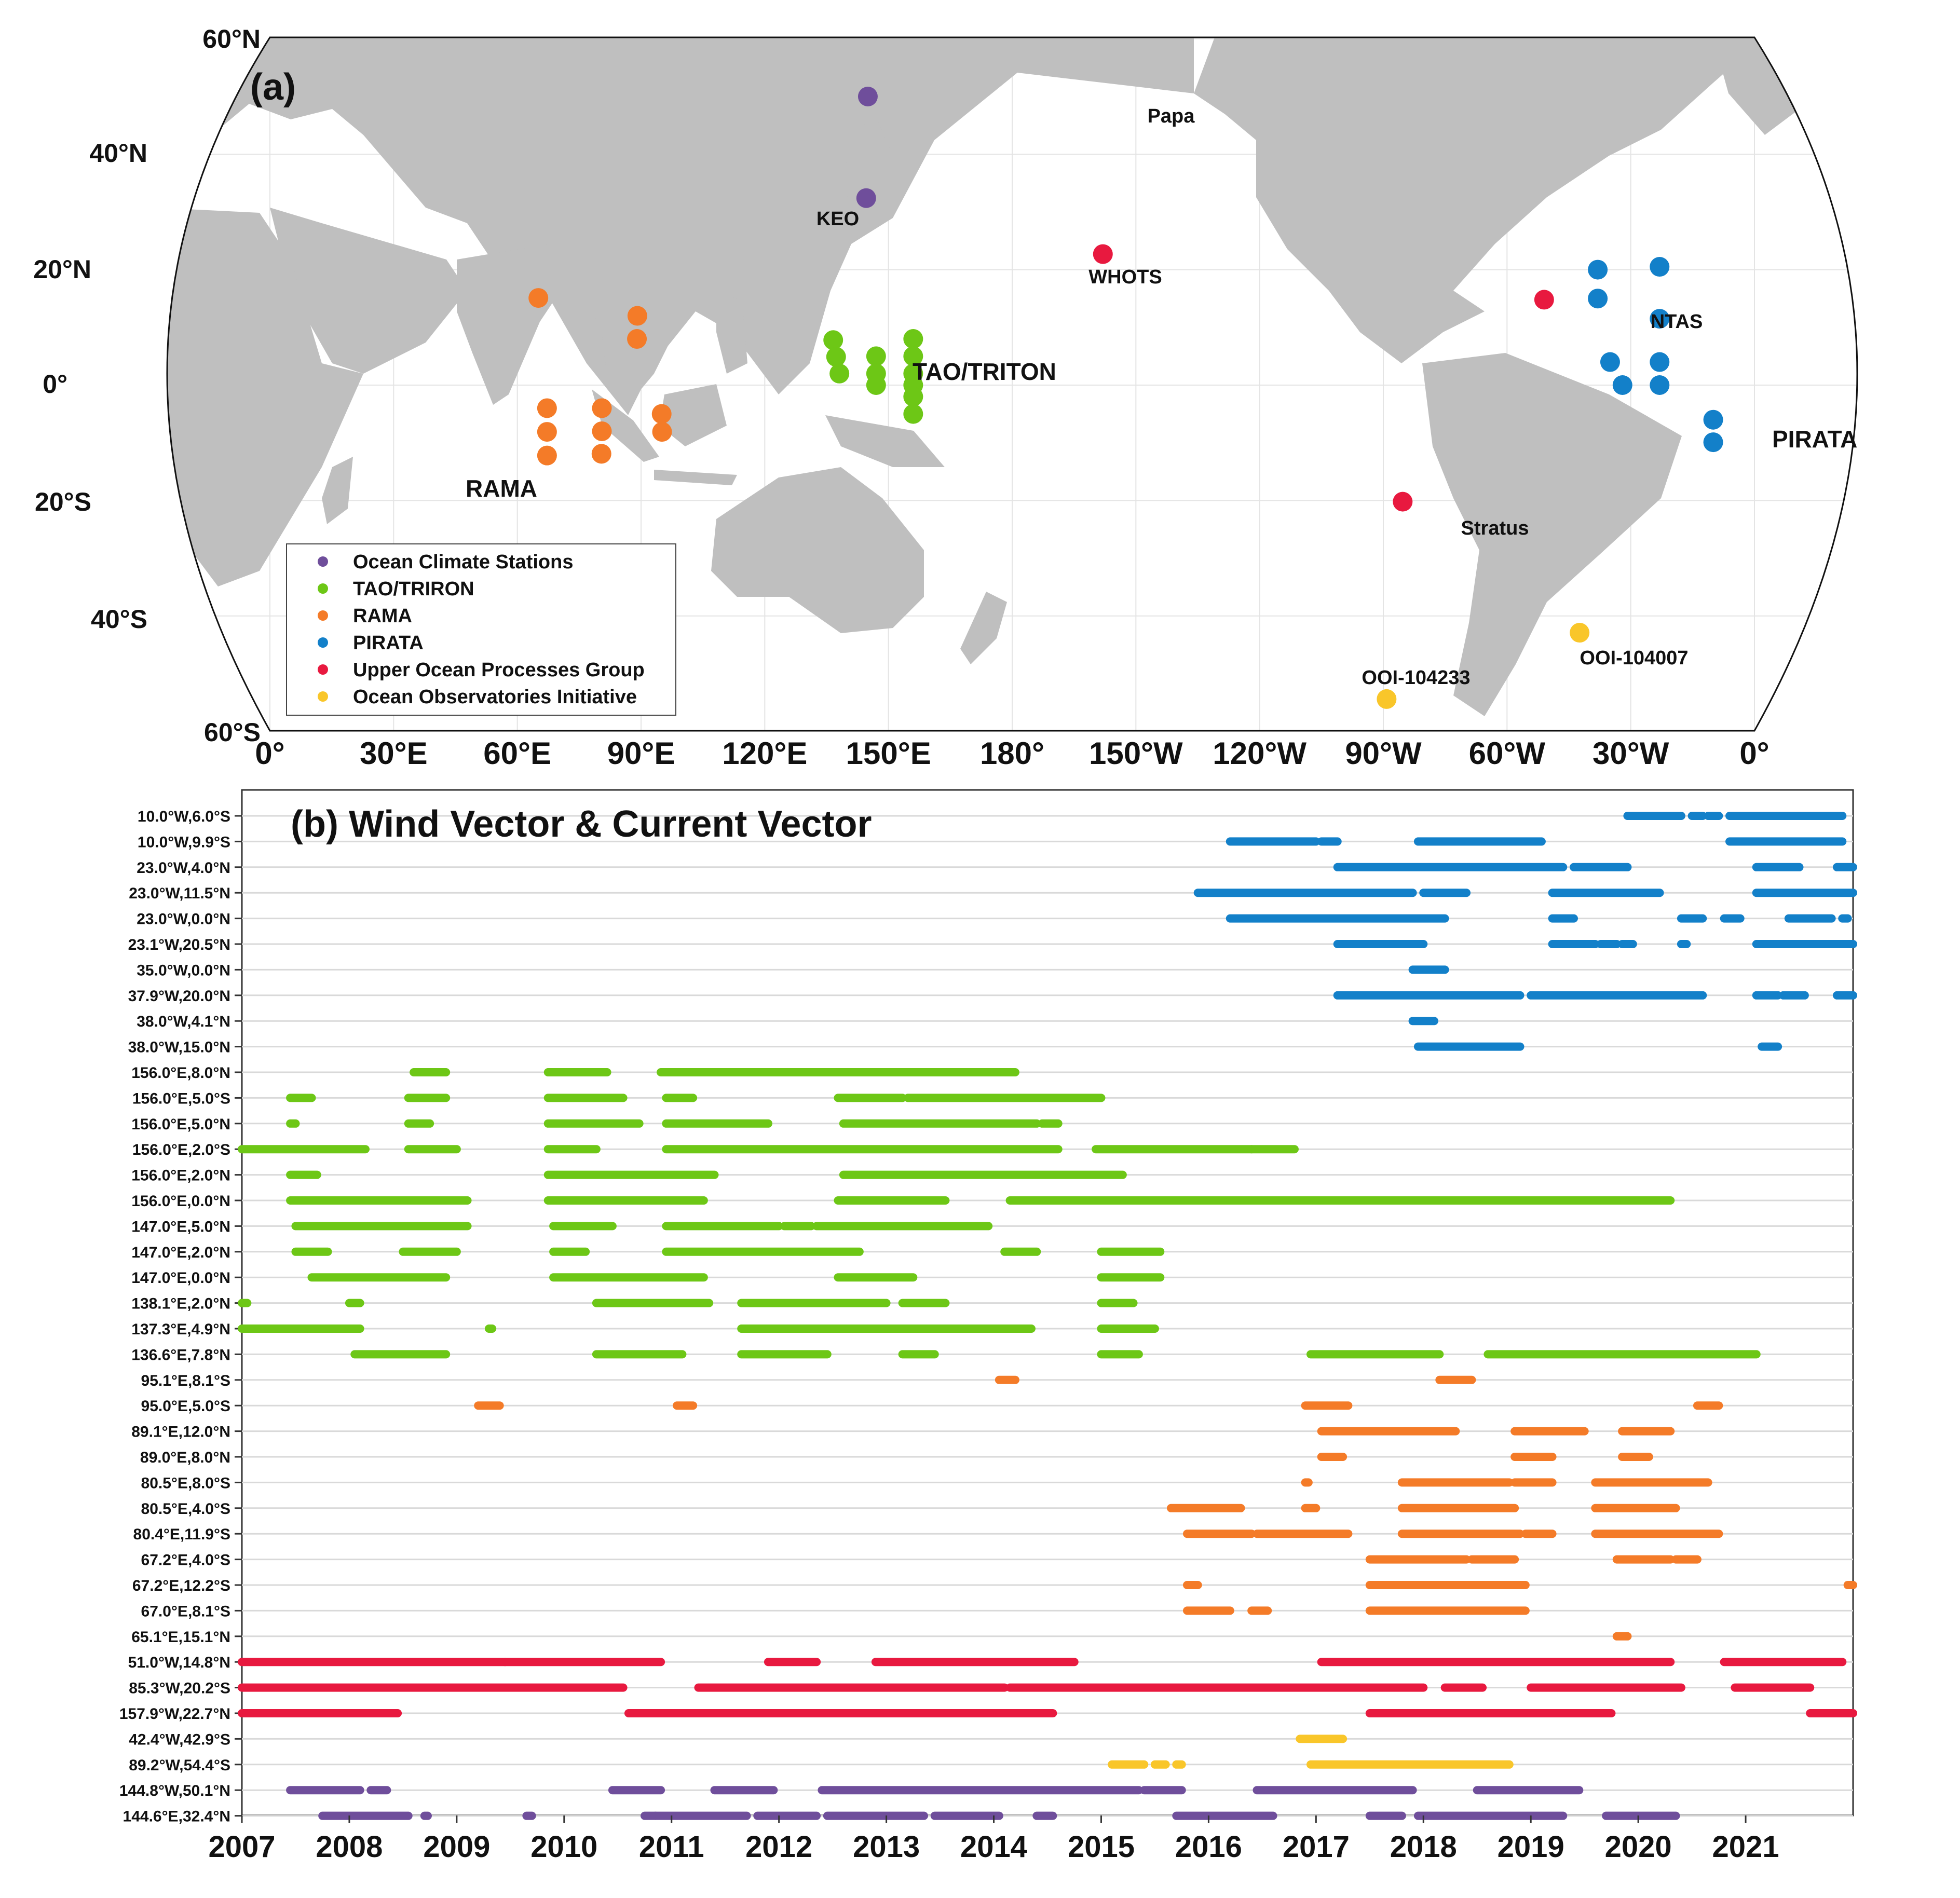 The width and height of the screenshot is (1960, 1898). What do you see at coordinates (764, 753) in the screenshot?
I see `lon-label: 120°E` at bounding box center [764, 753].